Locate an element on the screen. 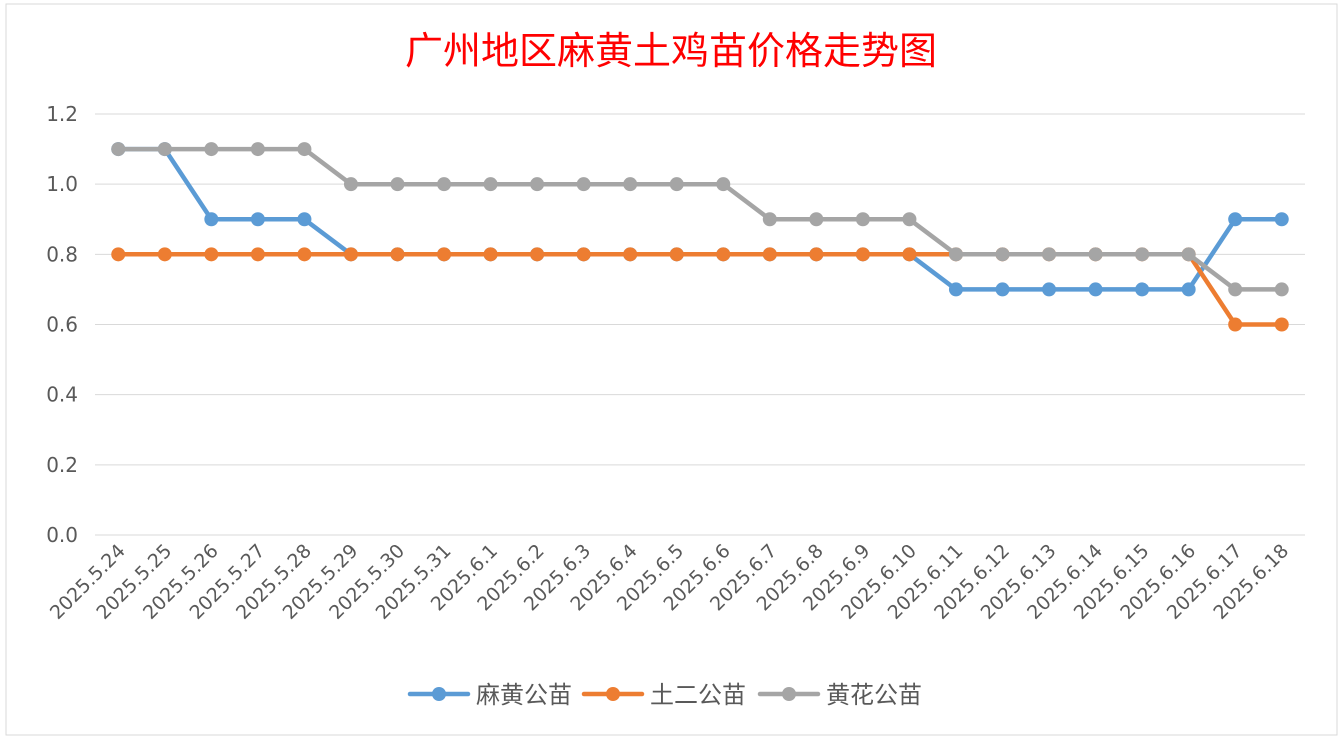 The width and height of the screenshot is (1343, 740). y-tick-label: 0.8 is located at coordinates (62, 254).